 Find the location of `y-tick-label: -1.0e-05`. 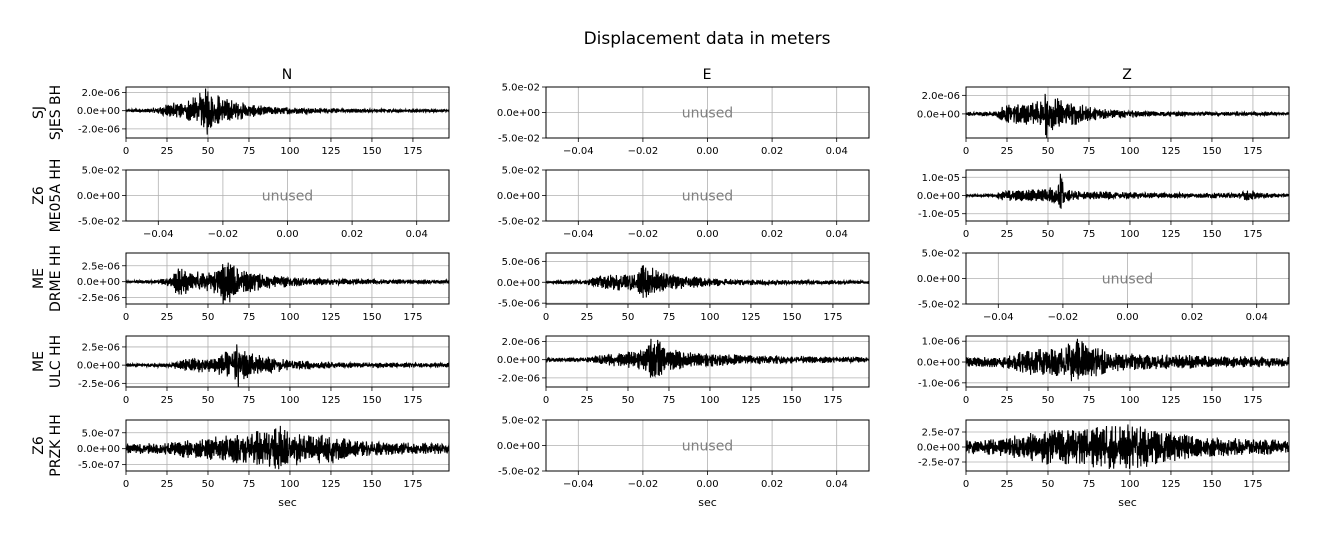

y-tick-label: -1.0e-05 is located at coordinates (939, 214).